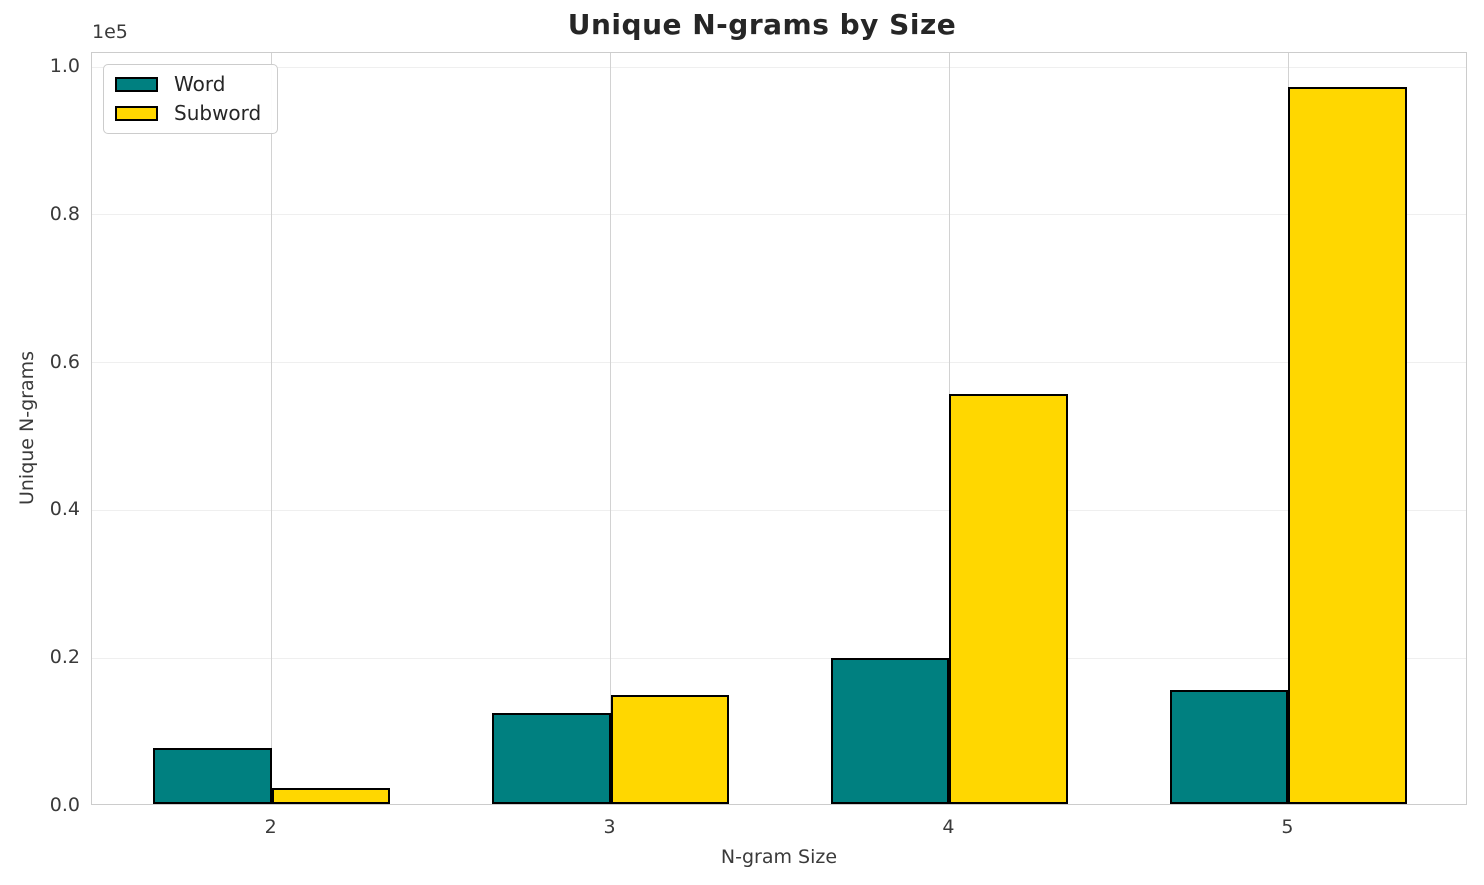 The image size is (1484, 885). What do you see at coordinates (779, 857) in the screenshot?
I see `x-axis-label: N-gram Size` at bounding box center [779, 857].